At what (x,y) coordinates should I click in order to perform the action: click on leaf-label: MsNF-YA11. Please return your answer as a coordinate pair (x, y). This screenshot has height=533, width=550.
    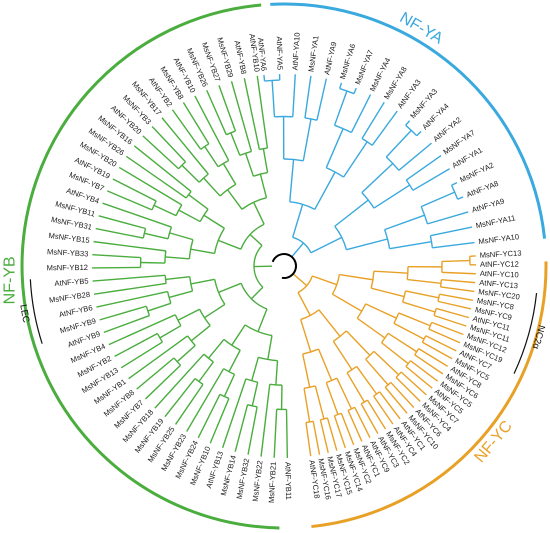
    Looking at the image, I should click on (495, 221).